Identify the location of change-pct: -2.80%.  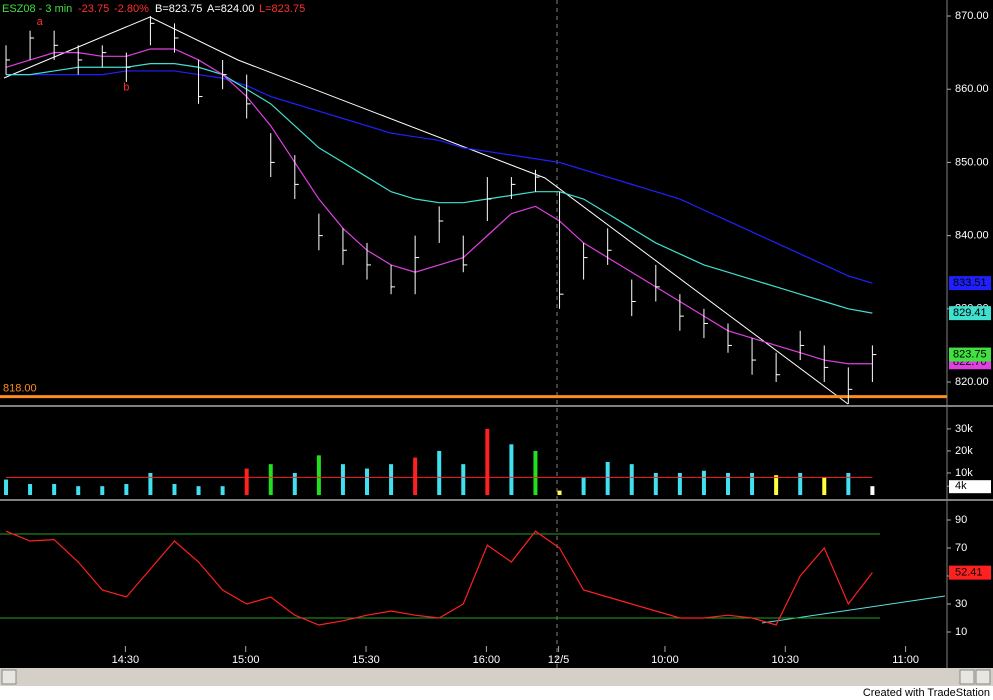
(131, 9).